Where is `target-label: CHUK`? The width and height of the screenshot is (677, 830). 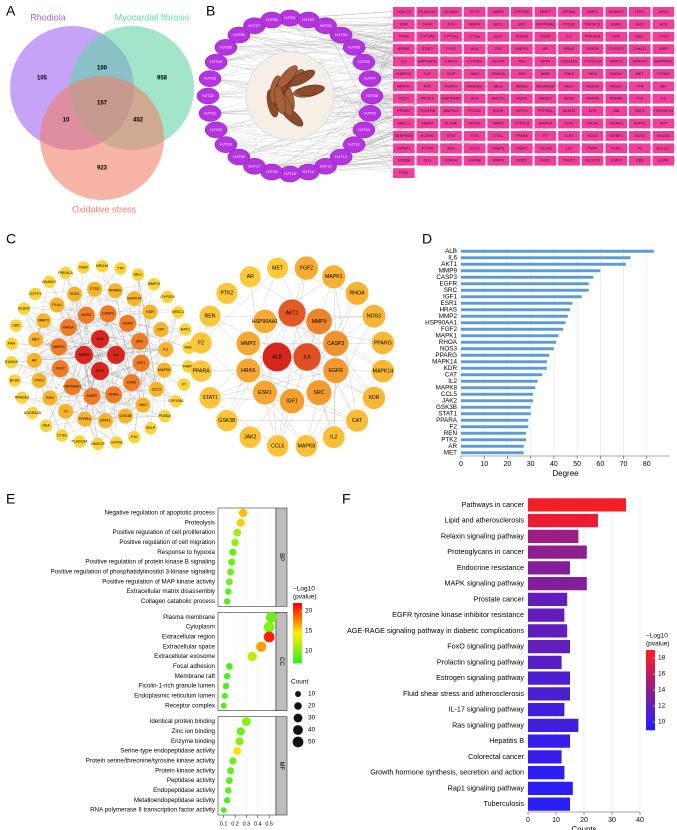
target-label: CHUK is located at coordinates (427, 24).